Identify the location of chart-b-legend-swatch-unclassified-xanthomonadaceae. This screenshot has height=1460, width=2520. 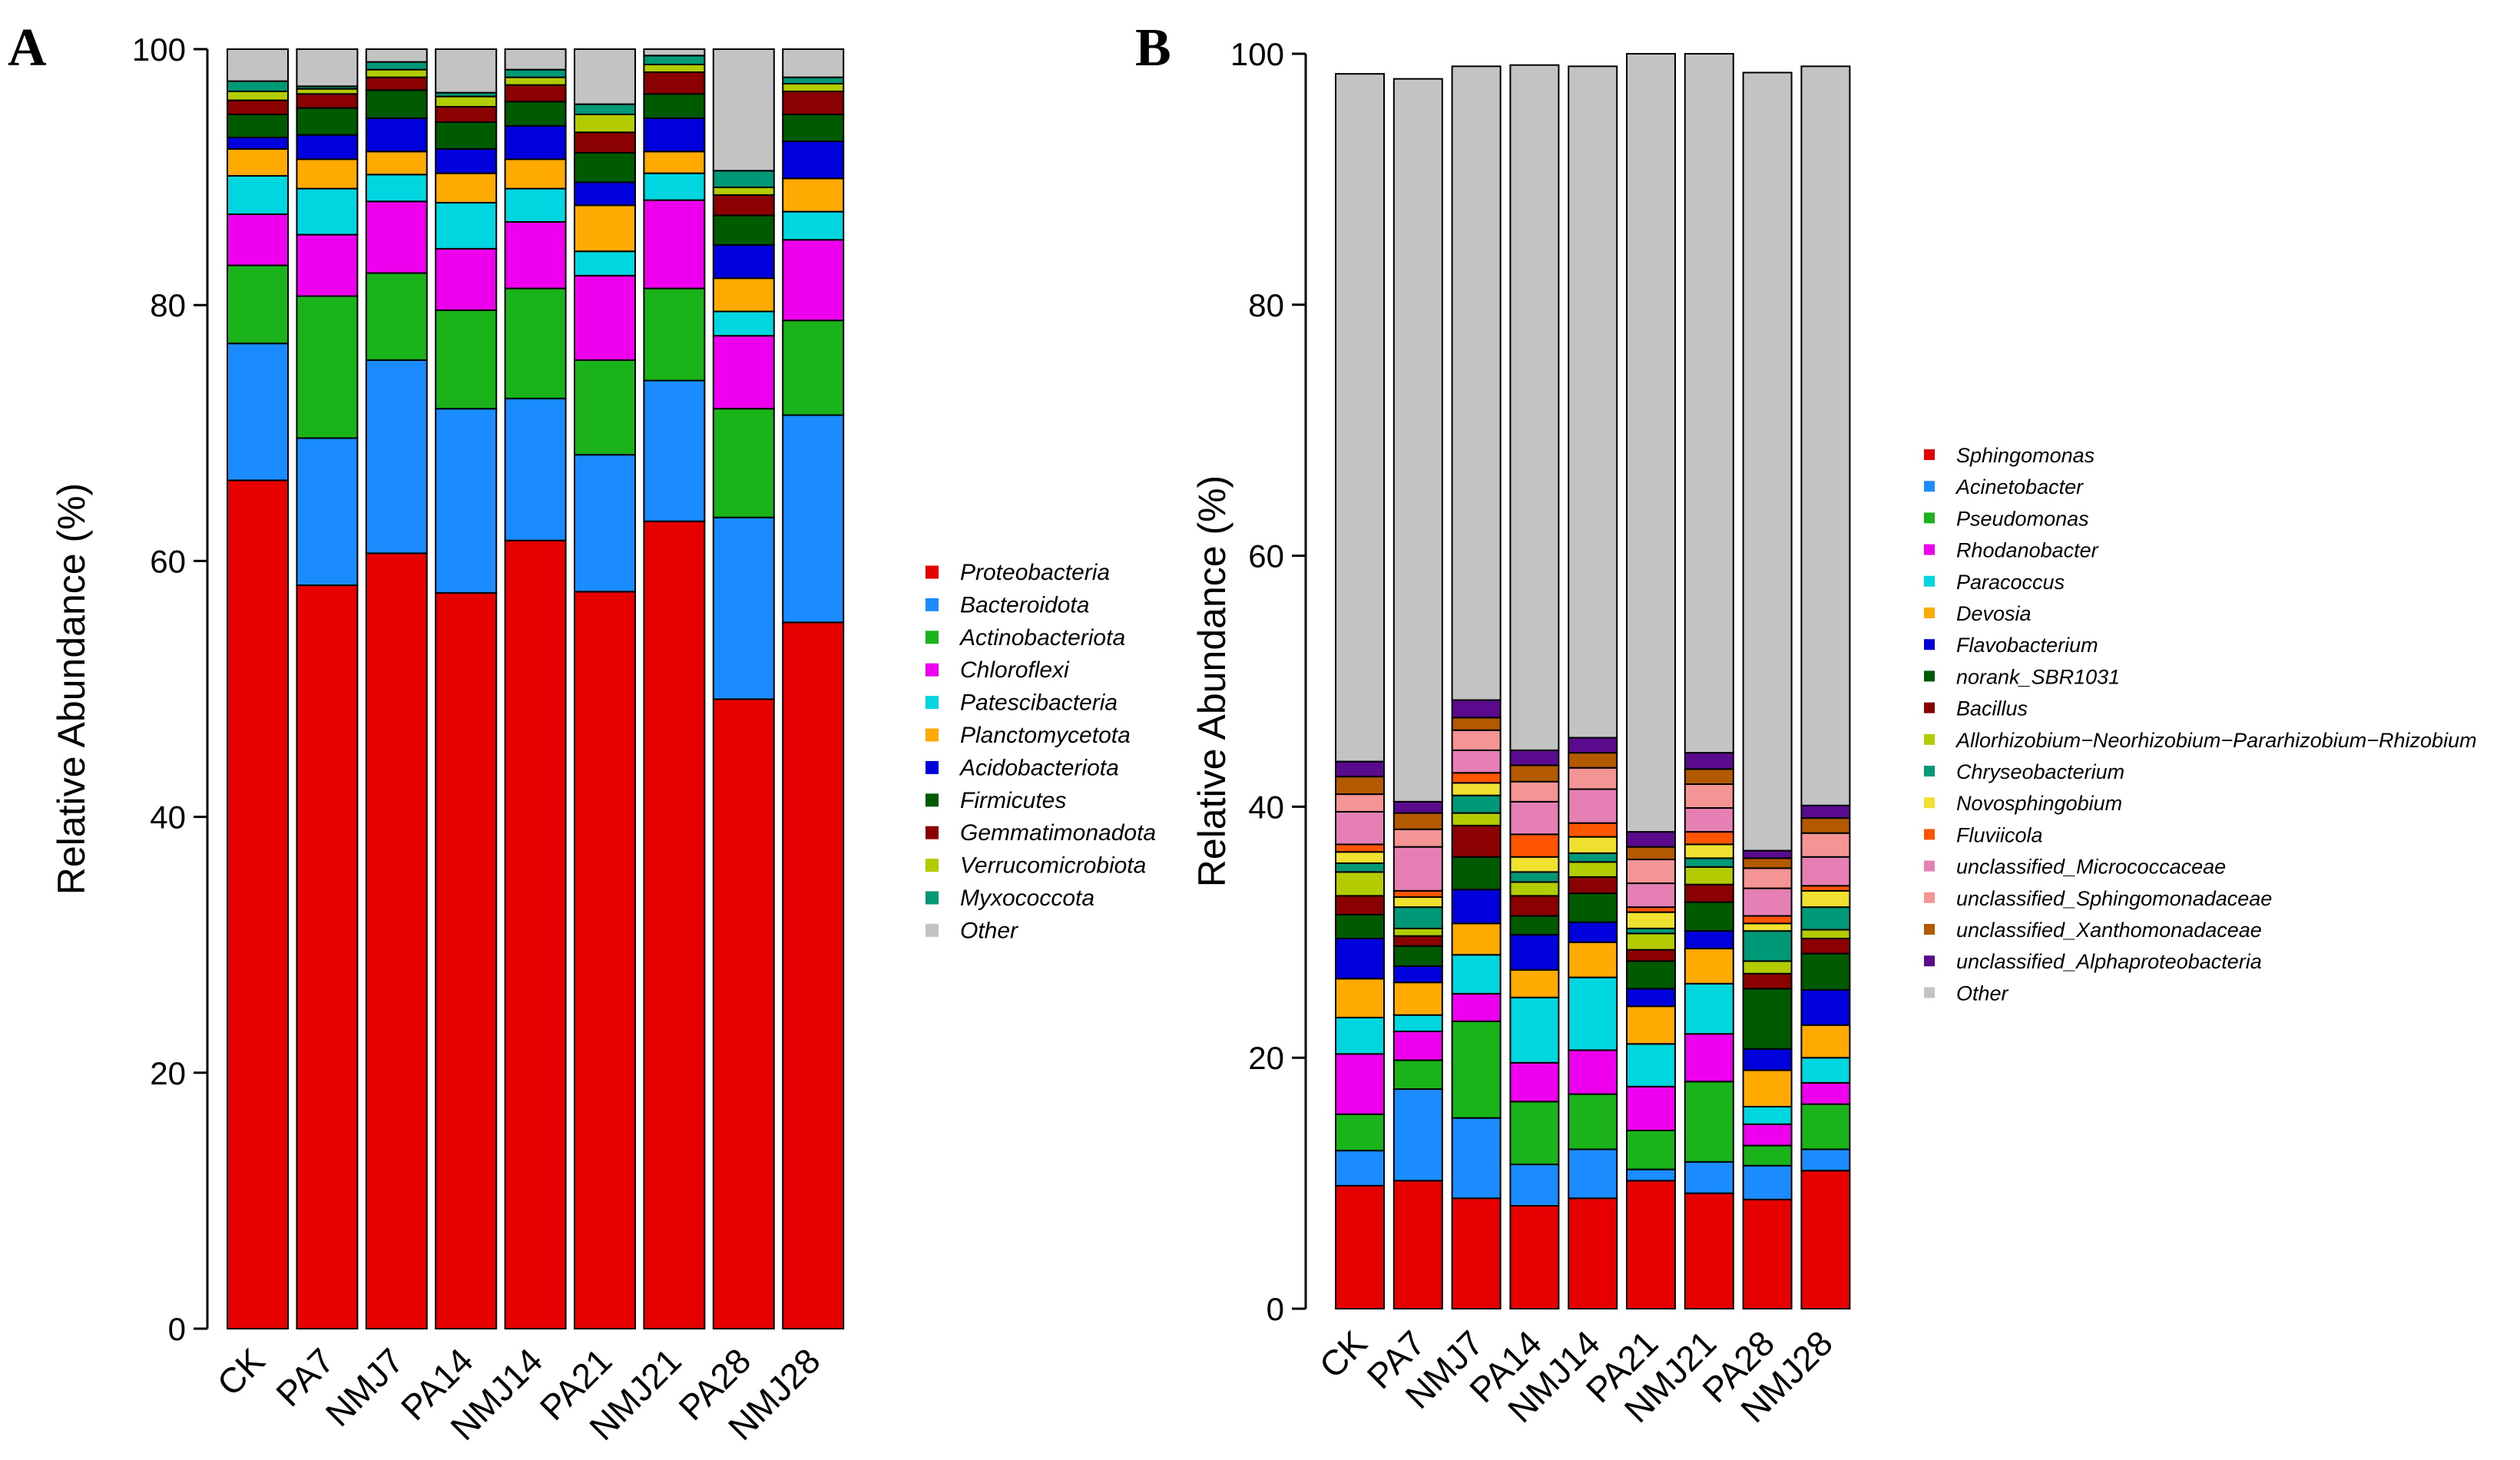
(1930, 929).